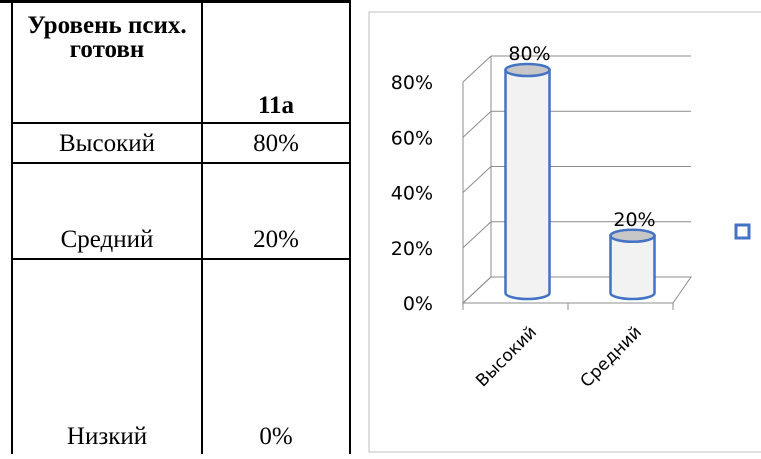 Image resolution: width=761 pixels, height=459 pixels. I want to click on table-border-top, so click(175, 1).